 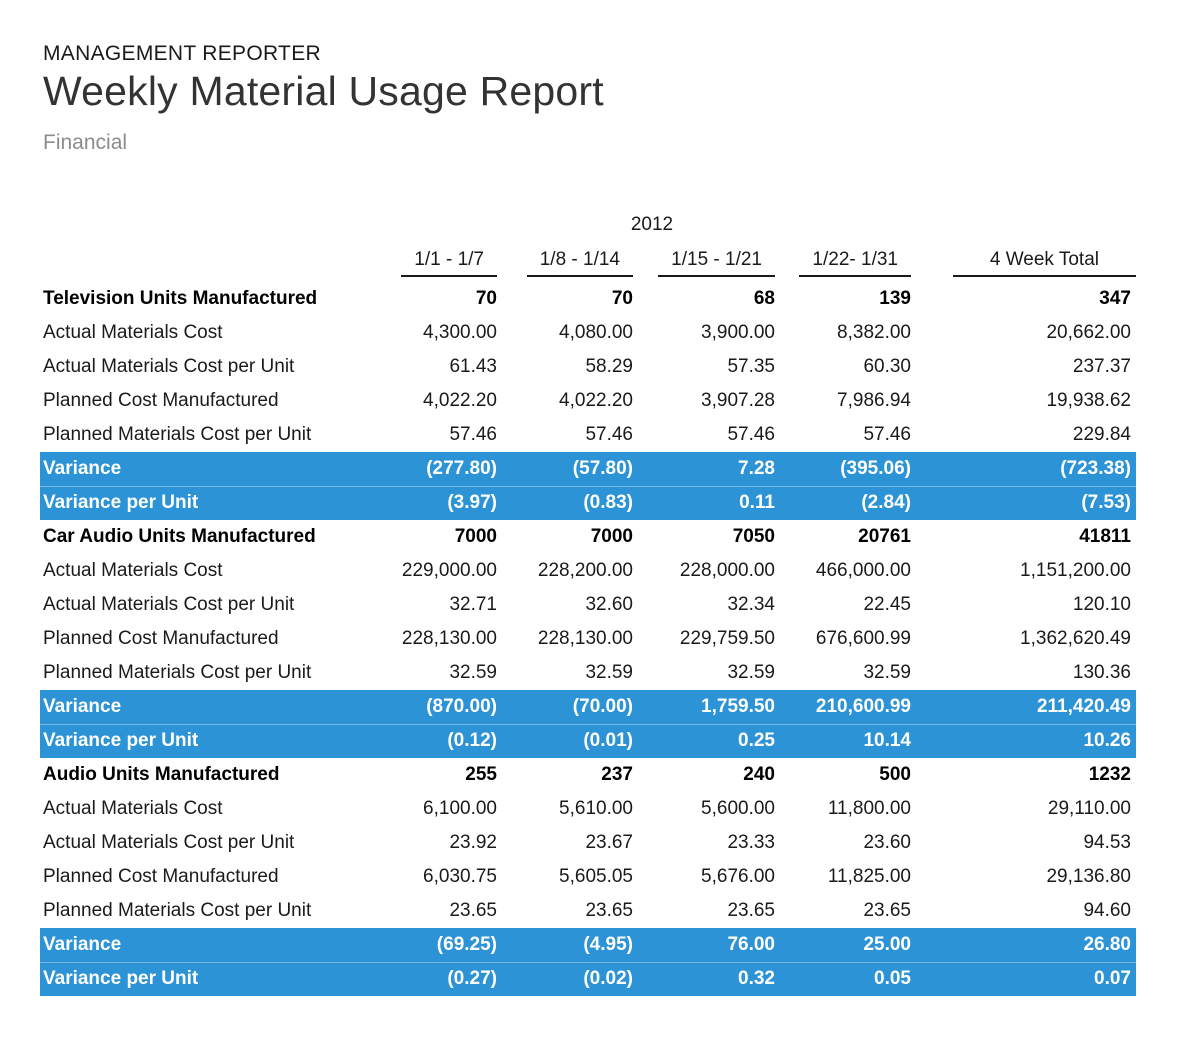 I want to click on cell-week3: 23.33, so click(x=751, y=843).